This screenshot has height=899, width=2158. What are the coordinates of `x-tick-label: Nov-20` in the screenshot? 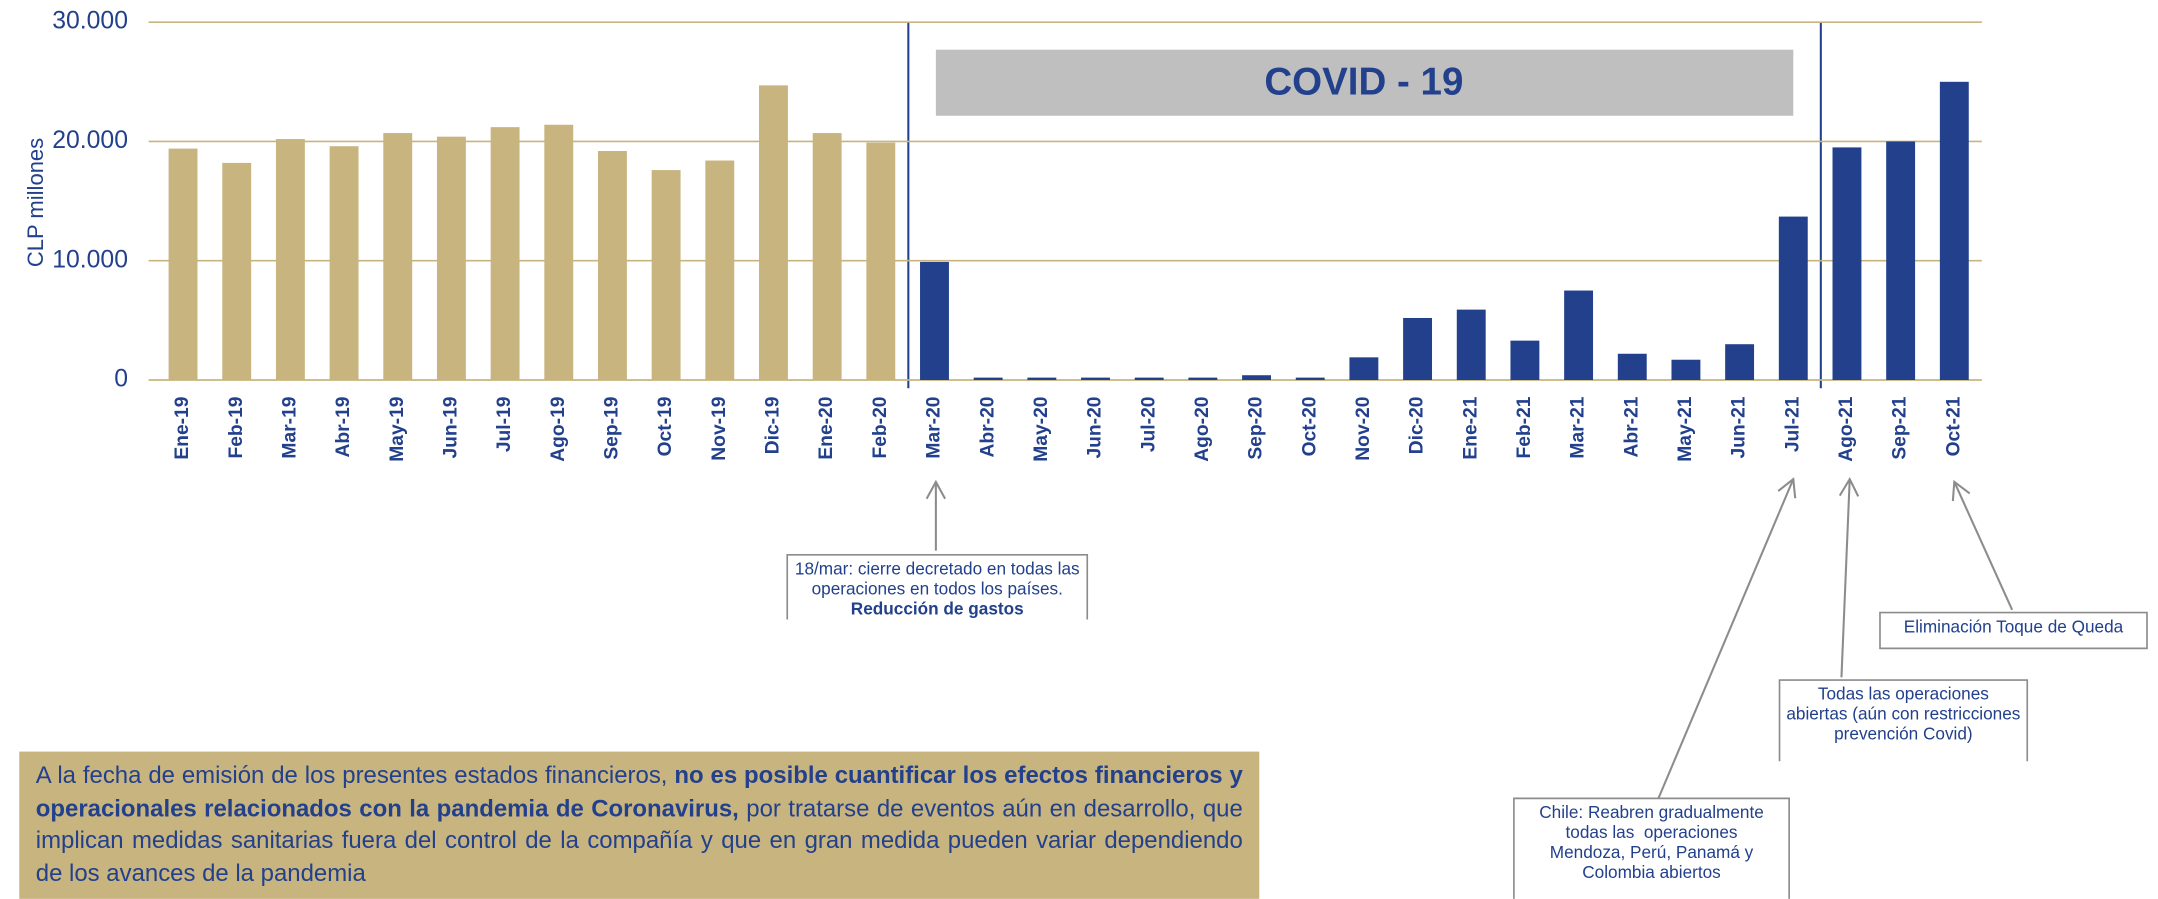 It's located at (1363, 429).